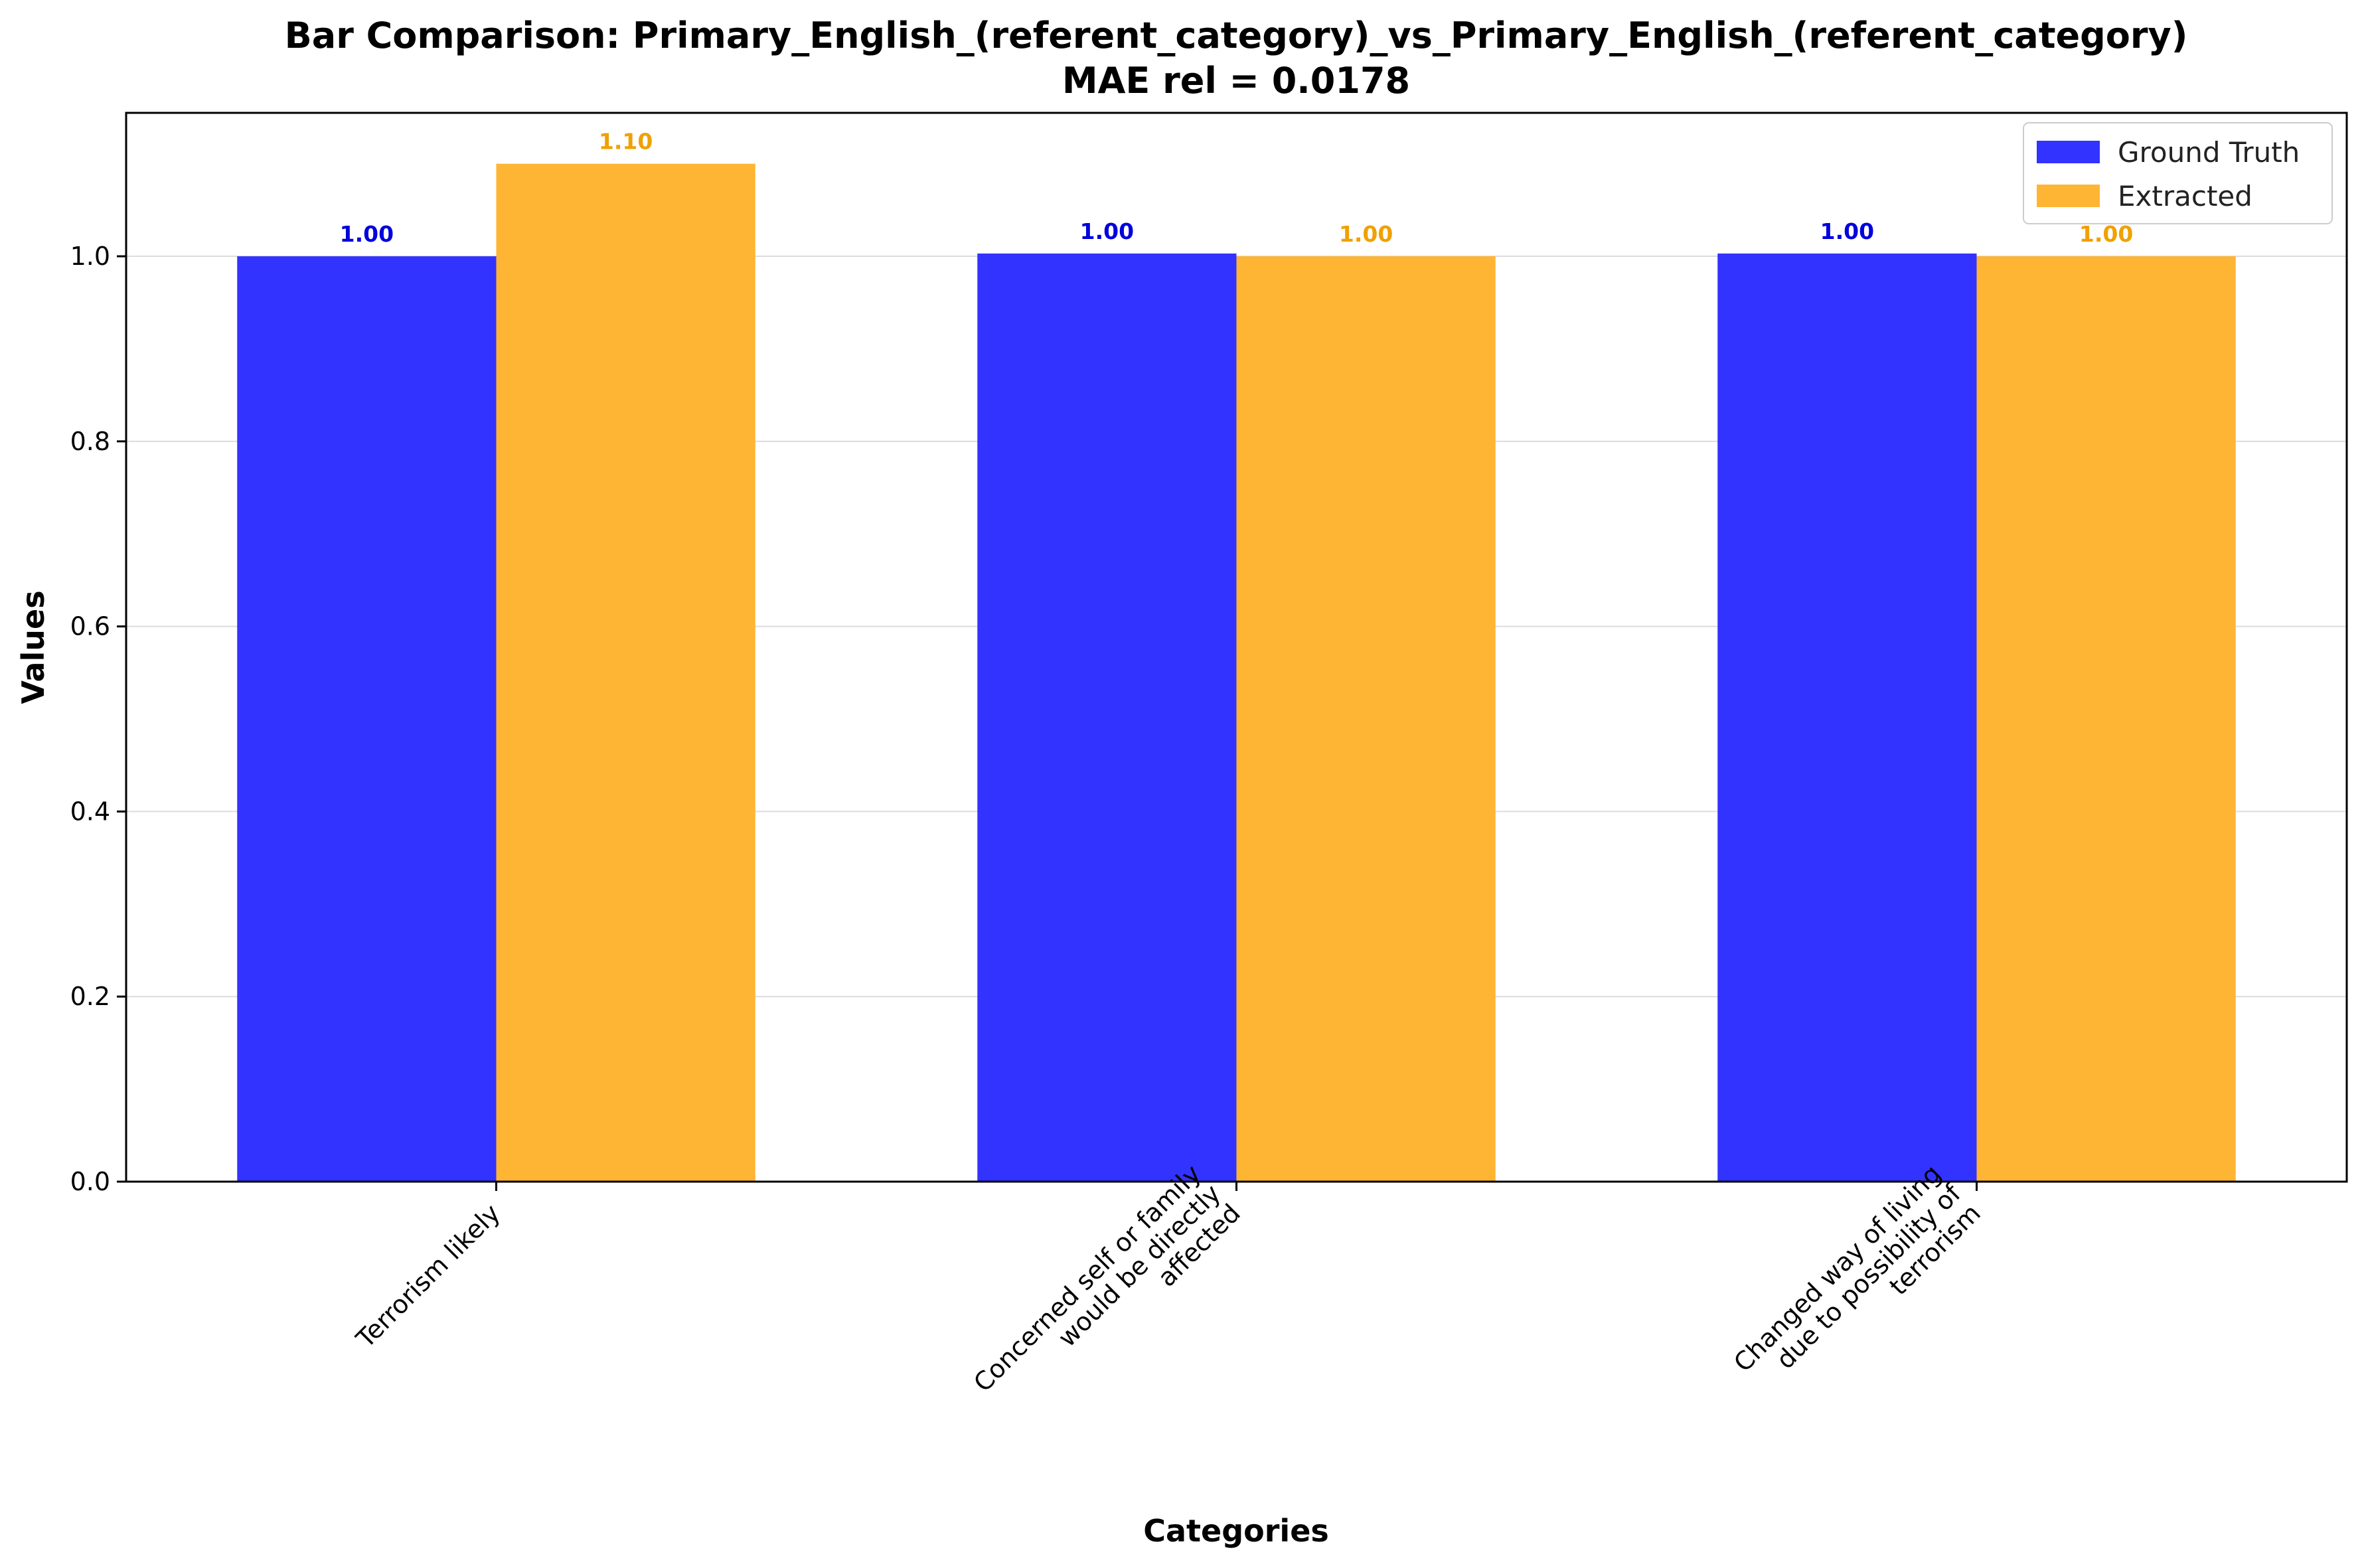 This screenshot has width=2366, height=1568. What do you see at coordinates (1869, 1276) in the screenshot?
I see `x-tick-label-line: due to possibility of` at bounding box center [1869, 1276].